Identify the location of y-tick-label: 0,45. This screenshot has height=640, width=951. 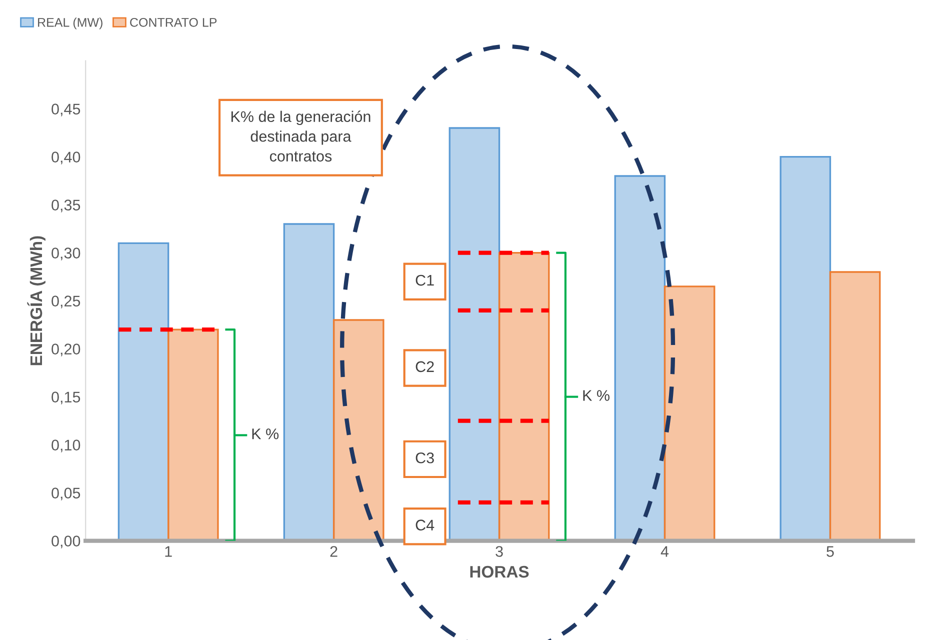
(66, 110).